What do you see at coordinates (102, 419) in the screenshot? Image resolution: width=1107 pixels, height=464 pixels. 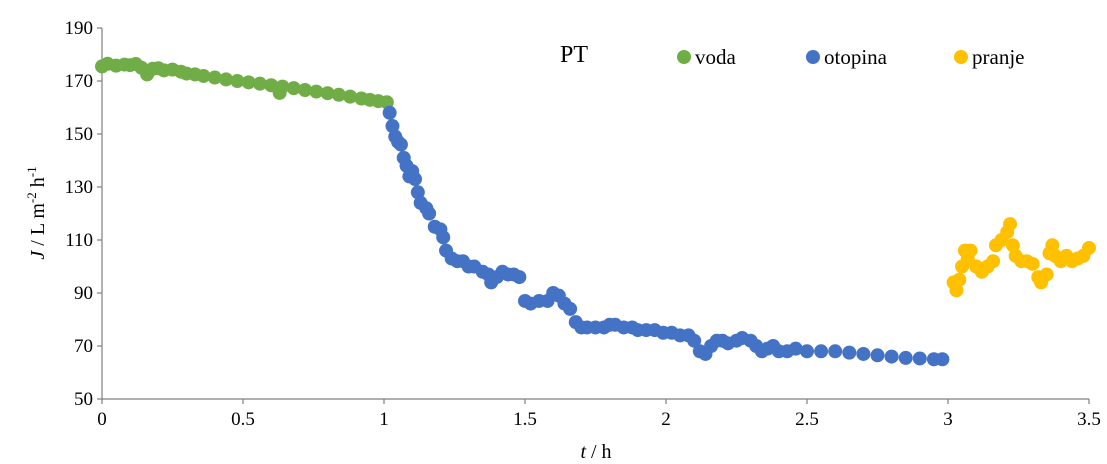 I see `x-tick-label: 0` at bounding box center [102, 419].